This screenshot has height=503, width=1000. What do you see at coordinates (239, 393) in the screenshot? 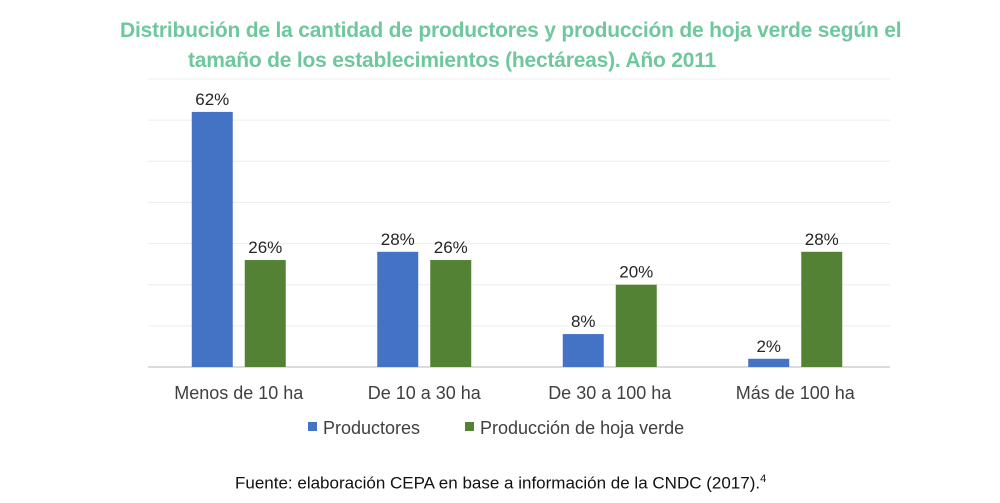
I see `x-tick-label: Menos de 10 ha` at bounding box center [239, 393].